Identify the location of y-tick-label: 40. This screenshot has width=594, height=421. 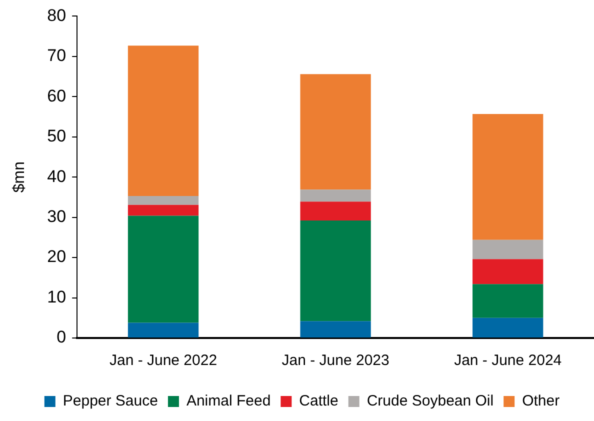
(56, 176).